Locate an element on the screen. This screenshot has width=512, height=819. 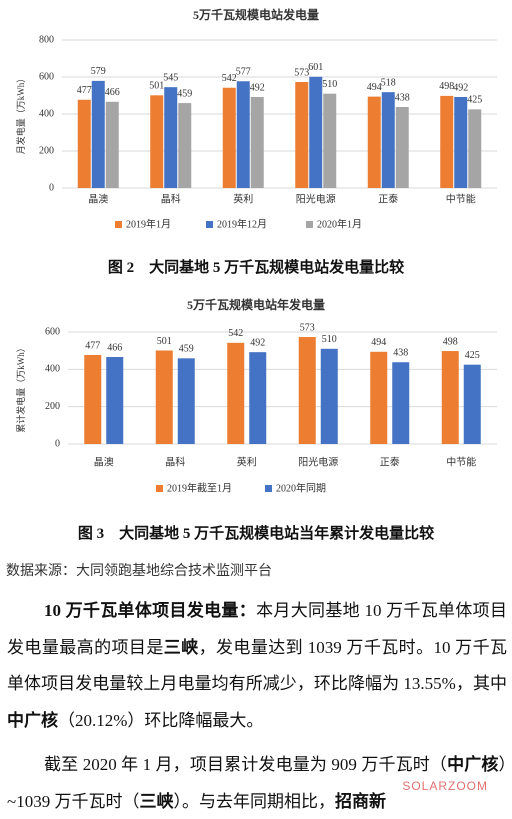
watermark: SOLARZOOM is located at coordinates (445, 786).